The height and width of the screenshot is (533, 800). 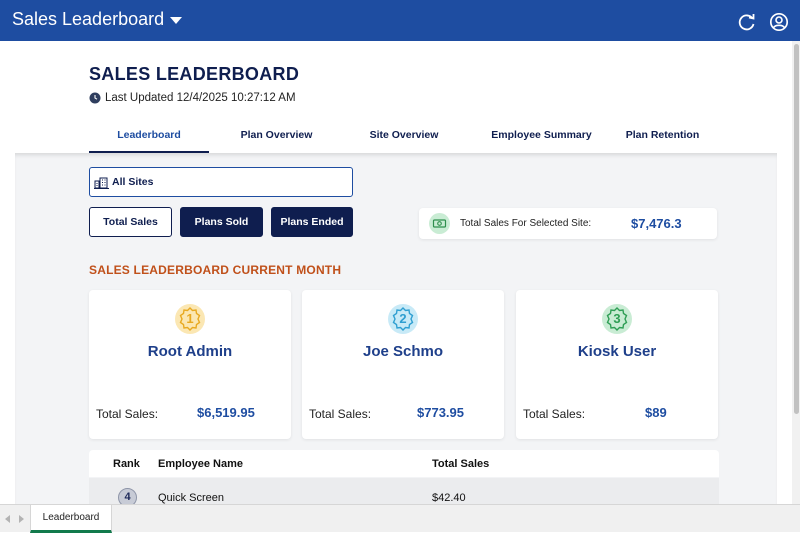 What do you see at coordinates (194, 74) in the screenshot?
I see `page-title: SALES LEADERBOARD` at bounding box center [194, 74].